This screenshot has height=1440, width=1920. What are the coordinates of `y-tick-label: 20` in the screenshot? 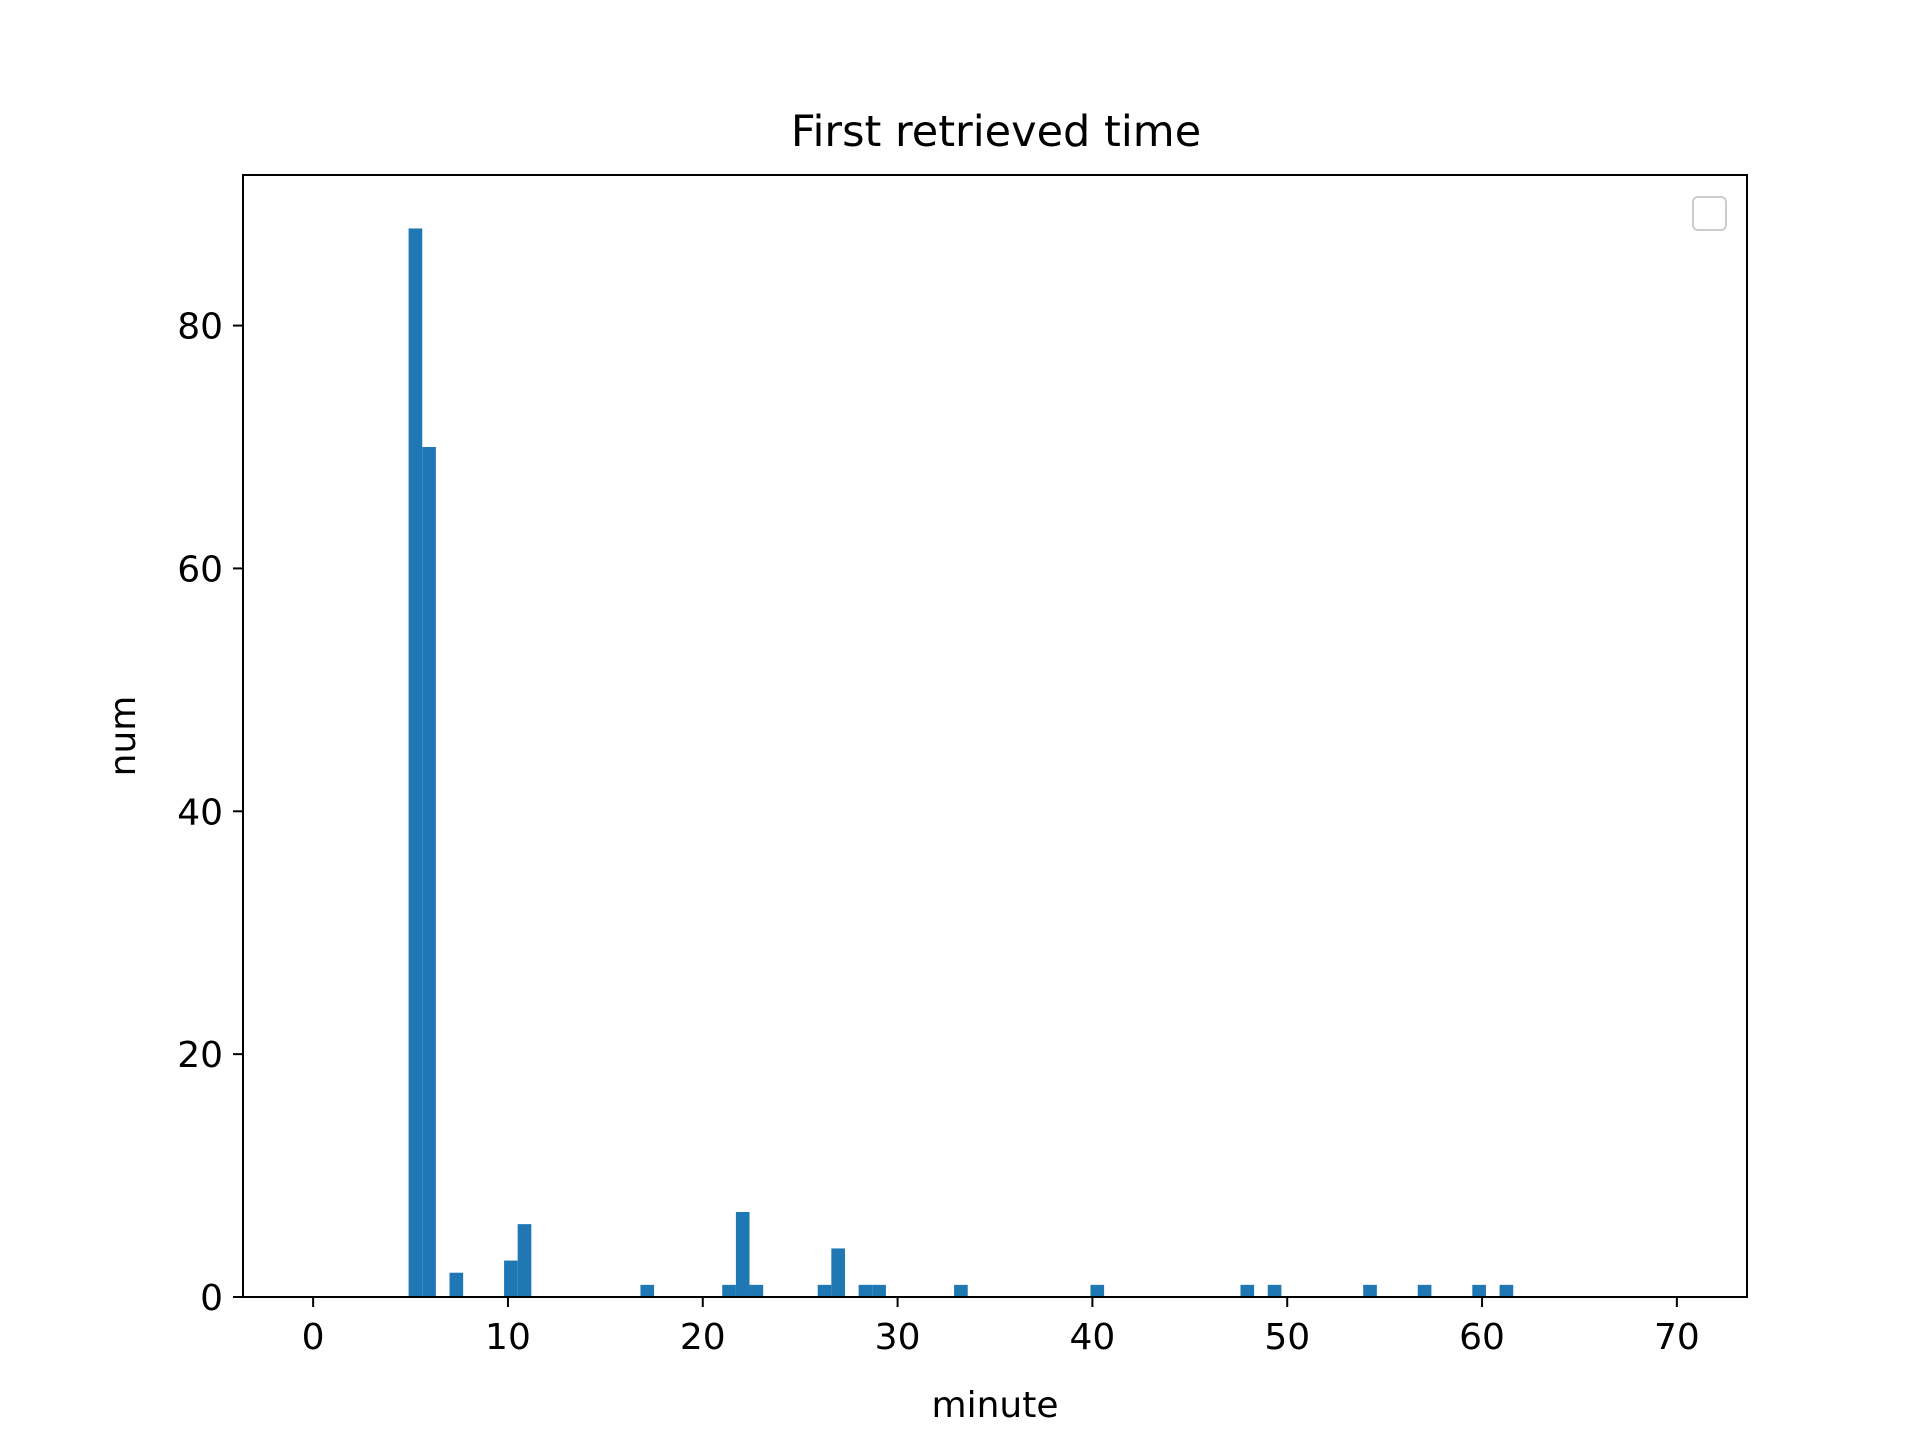 It's located at (200, 1055).